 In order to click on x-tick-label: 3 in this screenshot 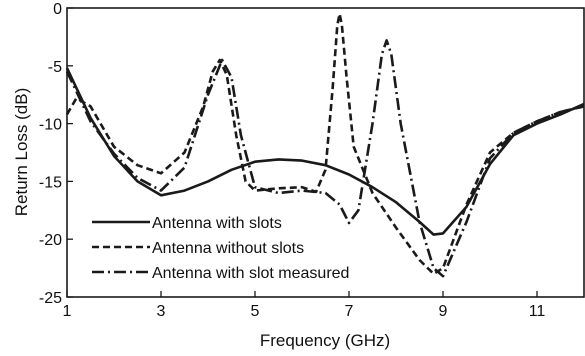, I will do `click(161, 311)`.